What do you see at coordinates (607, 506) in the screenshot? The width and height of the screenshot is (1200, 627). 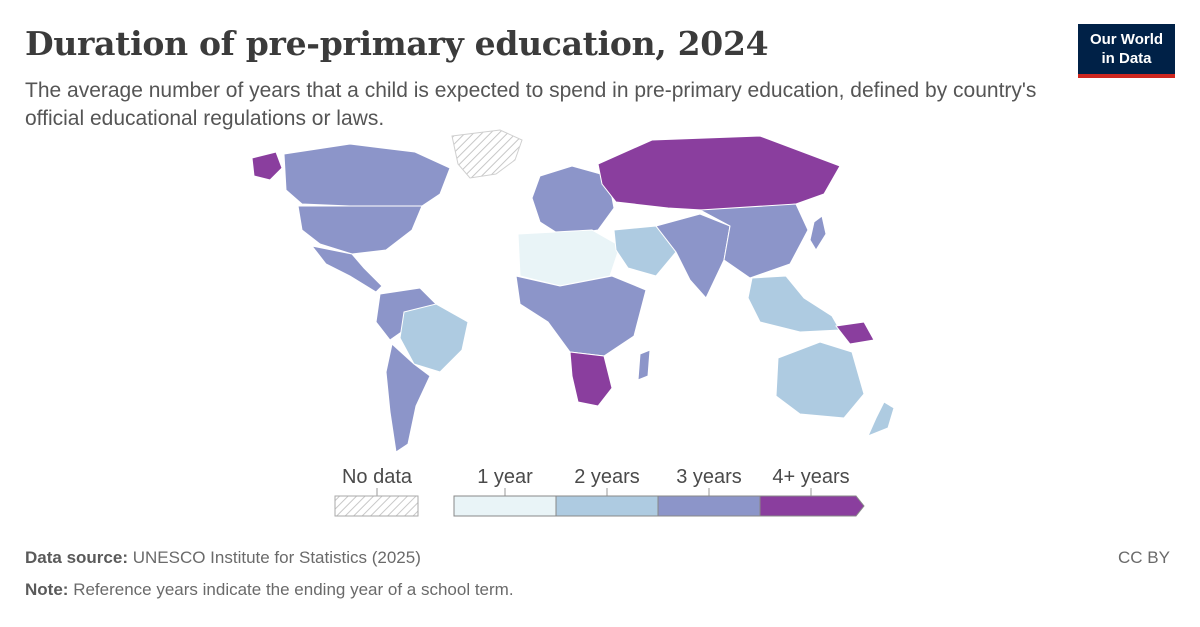 I see `legend-bin-2-swatch` at bounding box center [607, 506].